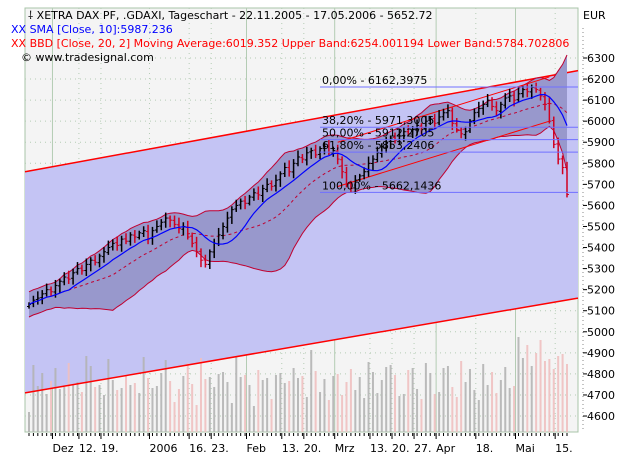 The width and height of the screenshot is (639, 465). What do you see at coordinates (601, 184) in the screenshot?
I see `y-tick-label: 5700` at bounding box center [601, 184].